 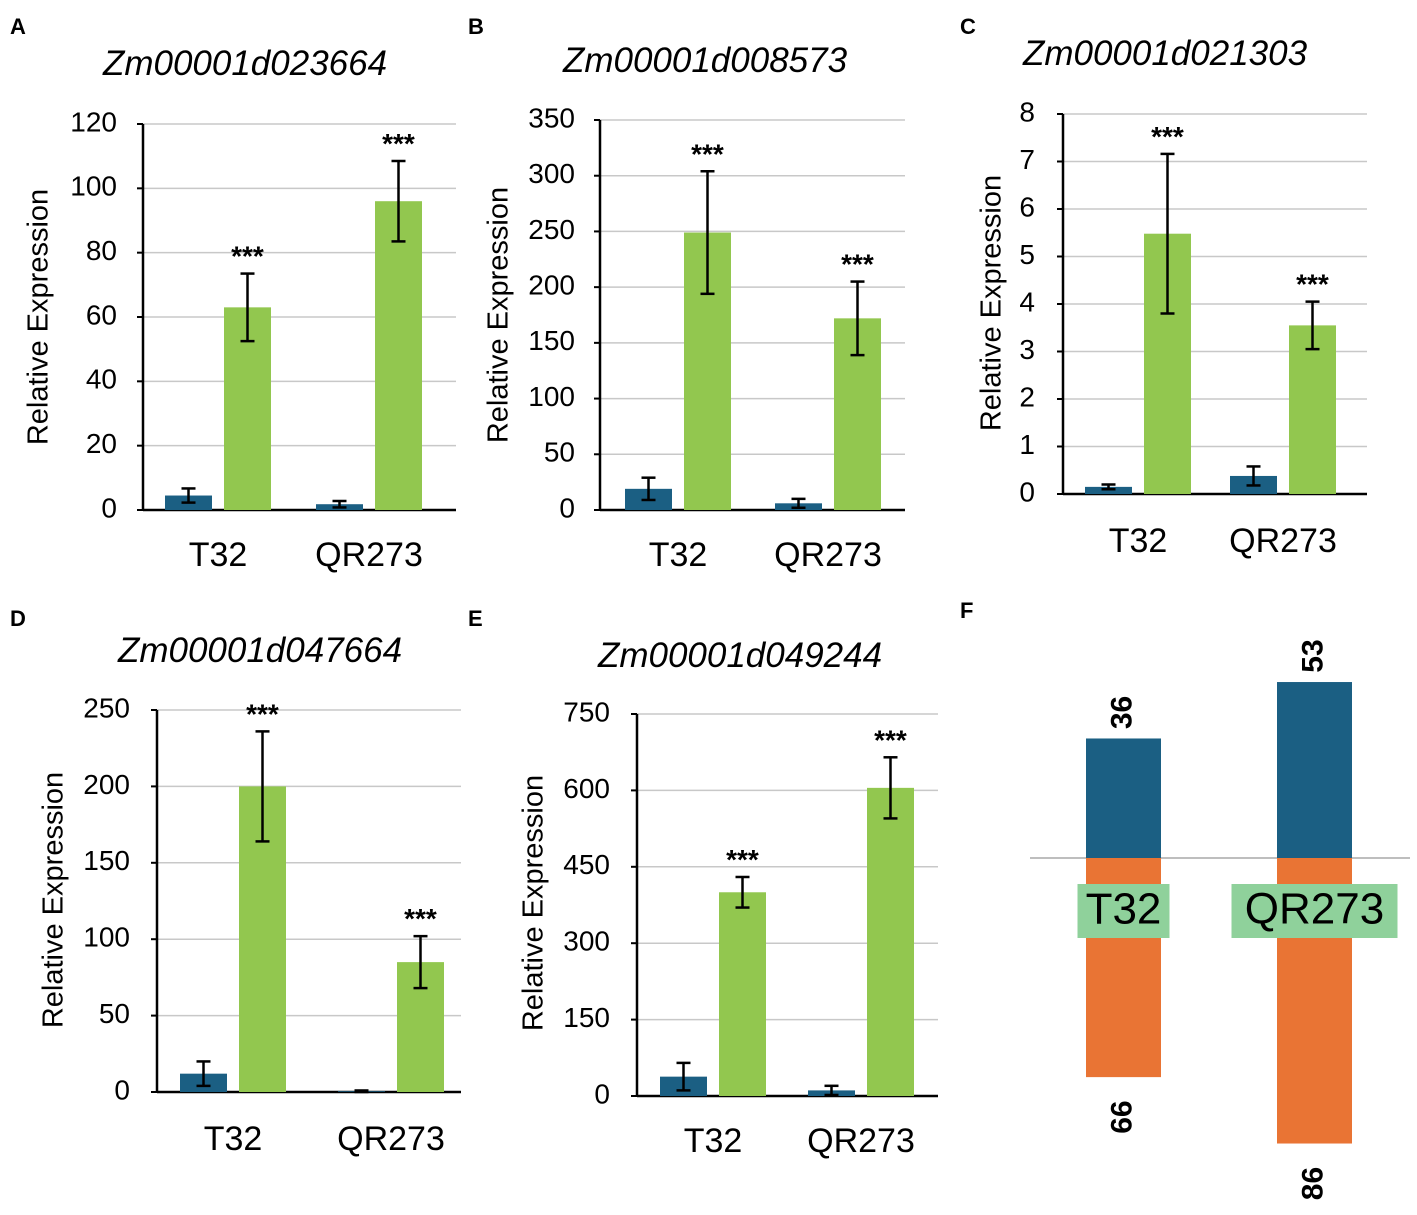 What do you see at coordinates (101, 314) in the screenshot?
I see `y-tick-label: 60` at bounding box center [101, 314].